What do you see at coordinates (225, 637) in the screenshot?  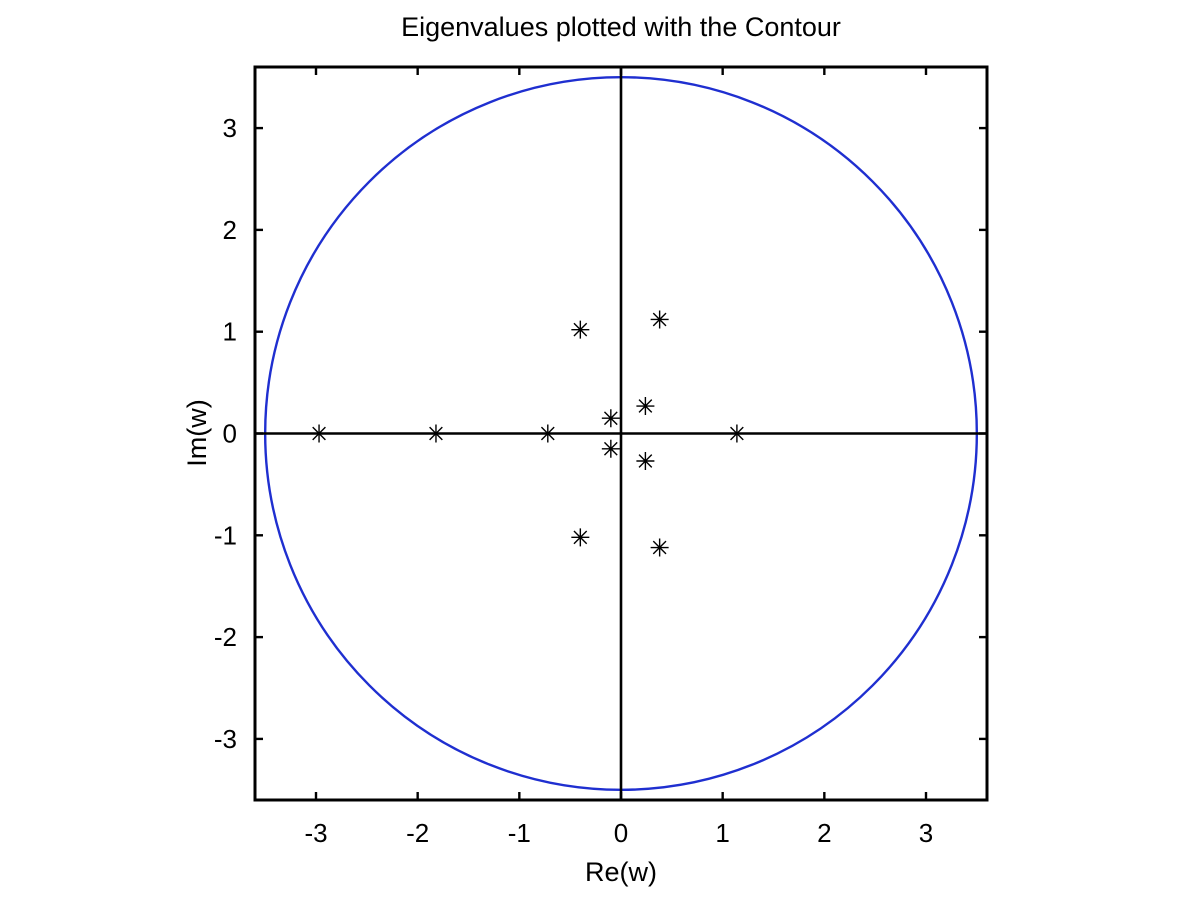 I see `y-tick-label: -2` at bounding box center [225, 637].